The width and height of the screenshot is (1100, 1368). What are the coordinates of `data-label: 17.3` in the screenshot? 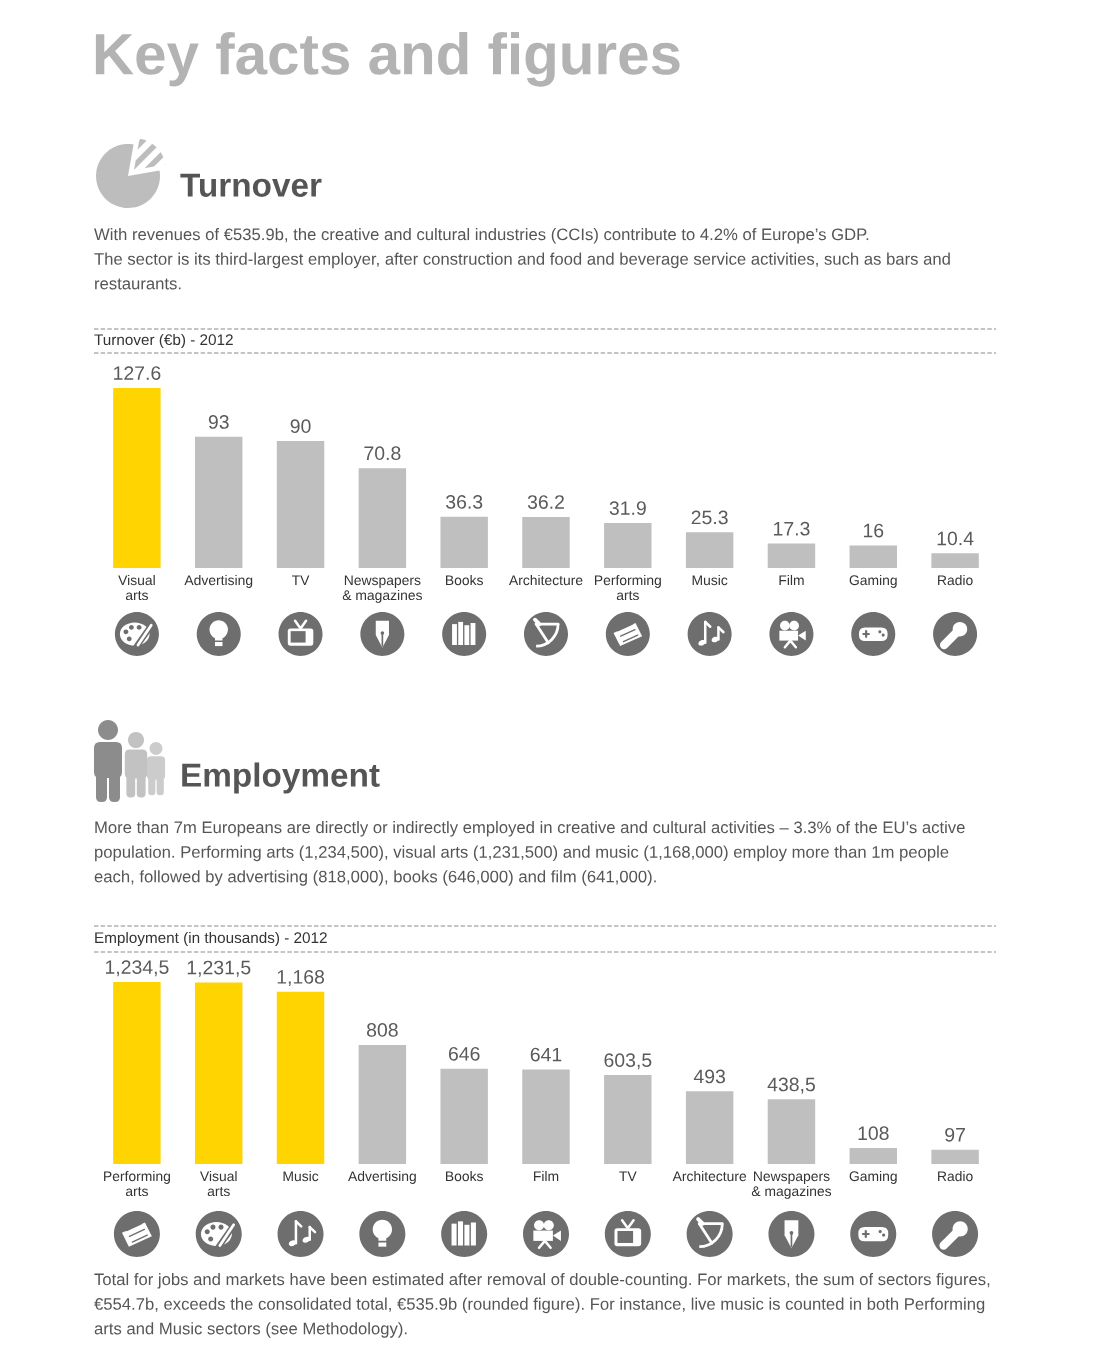 It's located at (792, 528).